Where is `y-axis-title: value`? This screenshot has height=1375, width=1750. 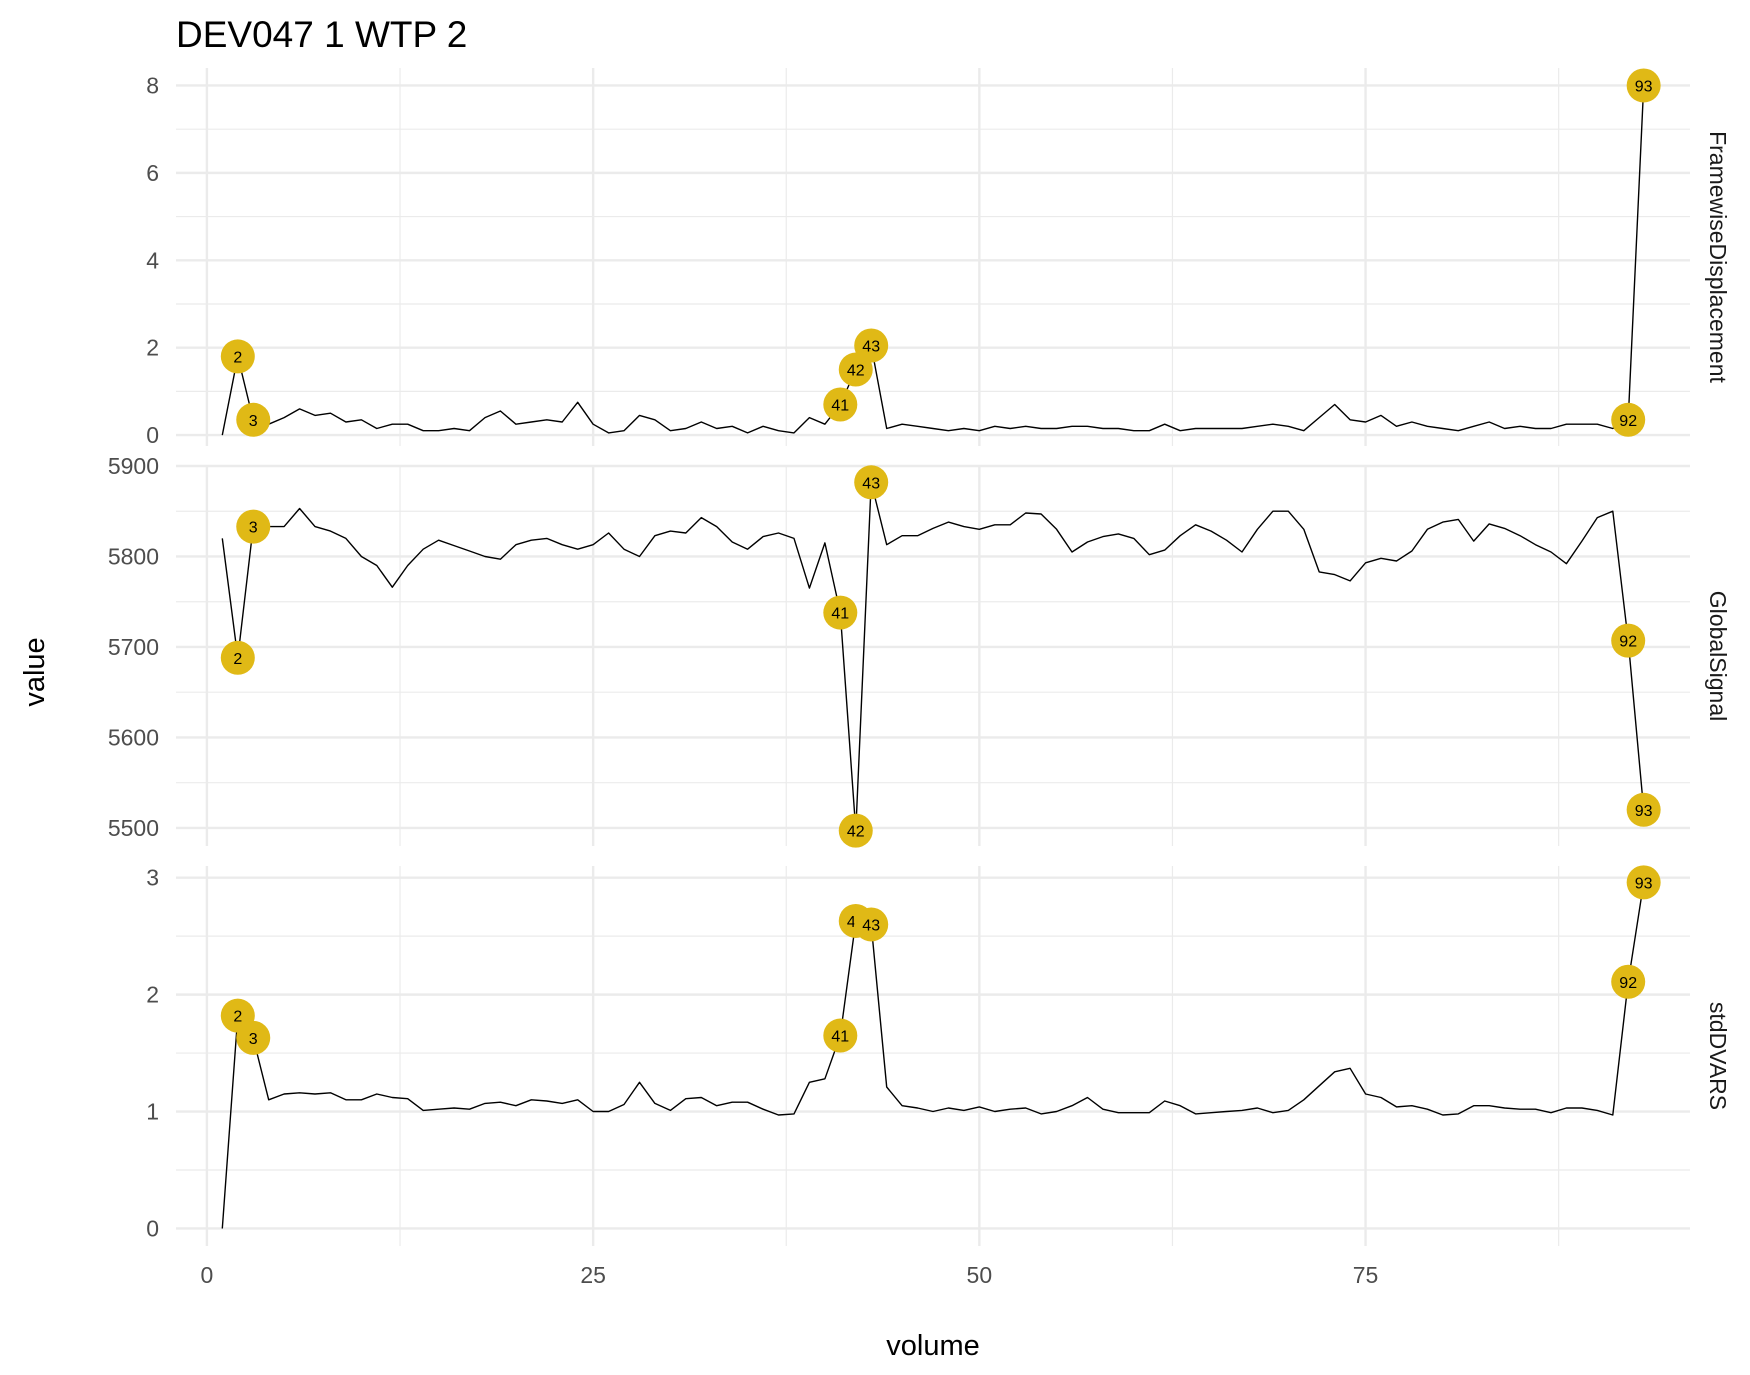 y-axis-title: value is located at coordinates (35, 671).